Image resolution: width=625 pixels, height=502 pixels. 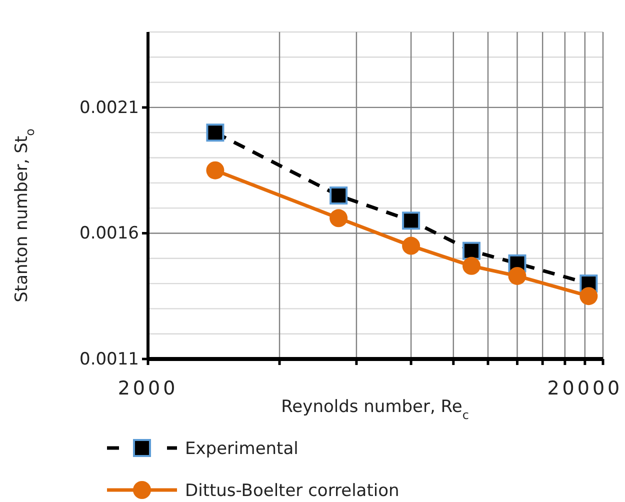 What do you see at coordinates (375, 409) in the screenshot?
I see `x-axis-title: Reynolds number, Re$_{c}$` at bounding box center [375, 409].